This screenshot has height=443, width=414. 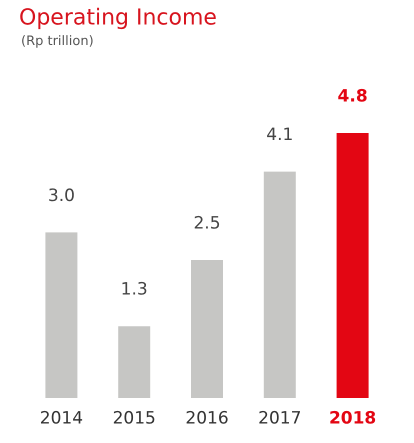 I want to click on data-label: 3.0, so click(x=61, y=196).